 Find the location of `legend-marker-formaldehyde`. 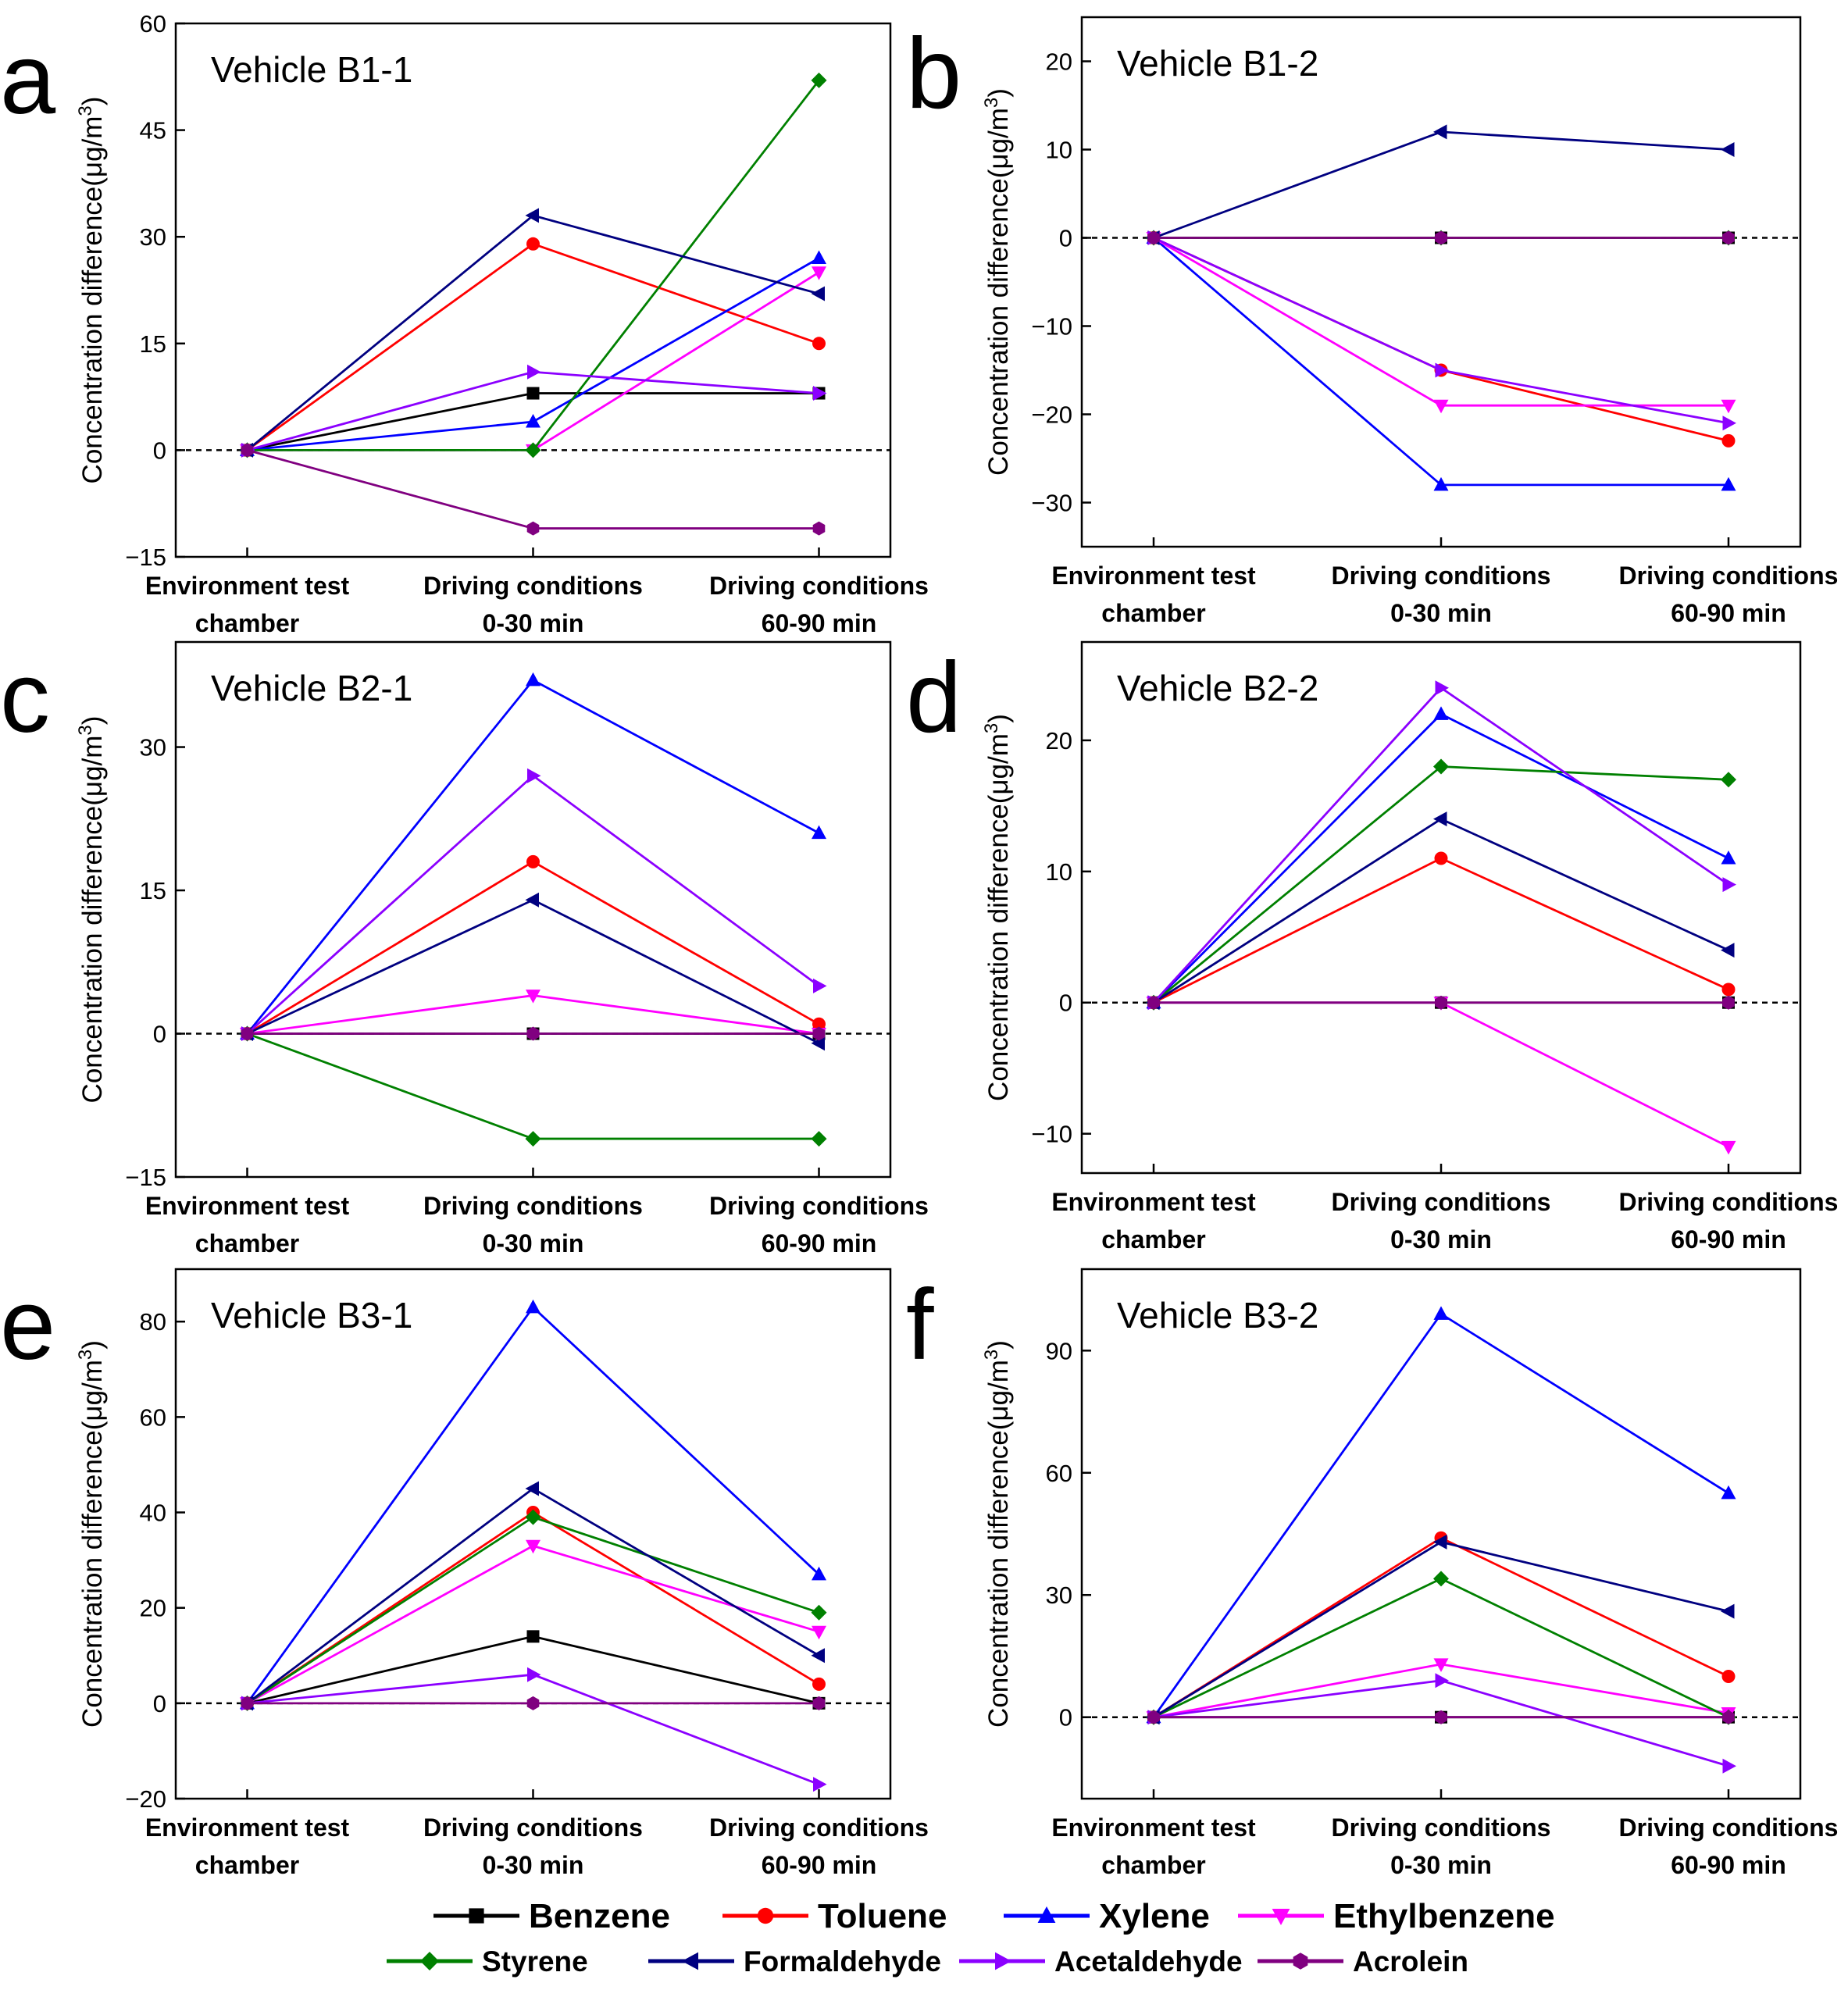

legend-marker-formaldehyde is located at coordinates (690, 1961).